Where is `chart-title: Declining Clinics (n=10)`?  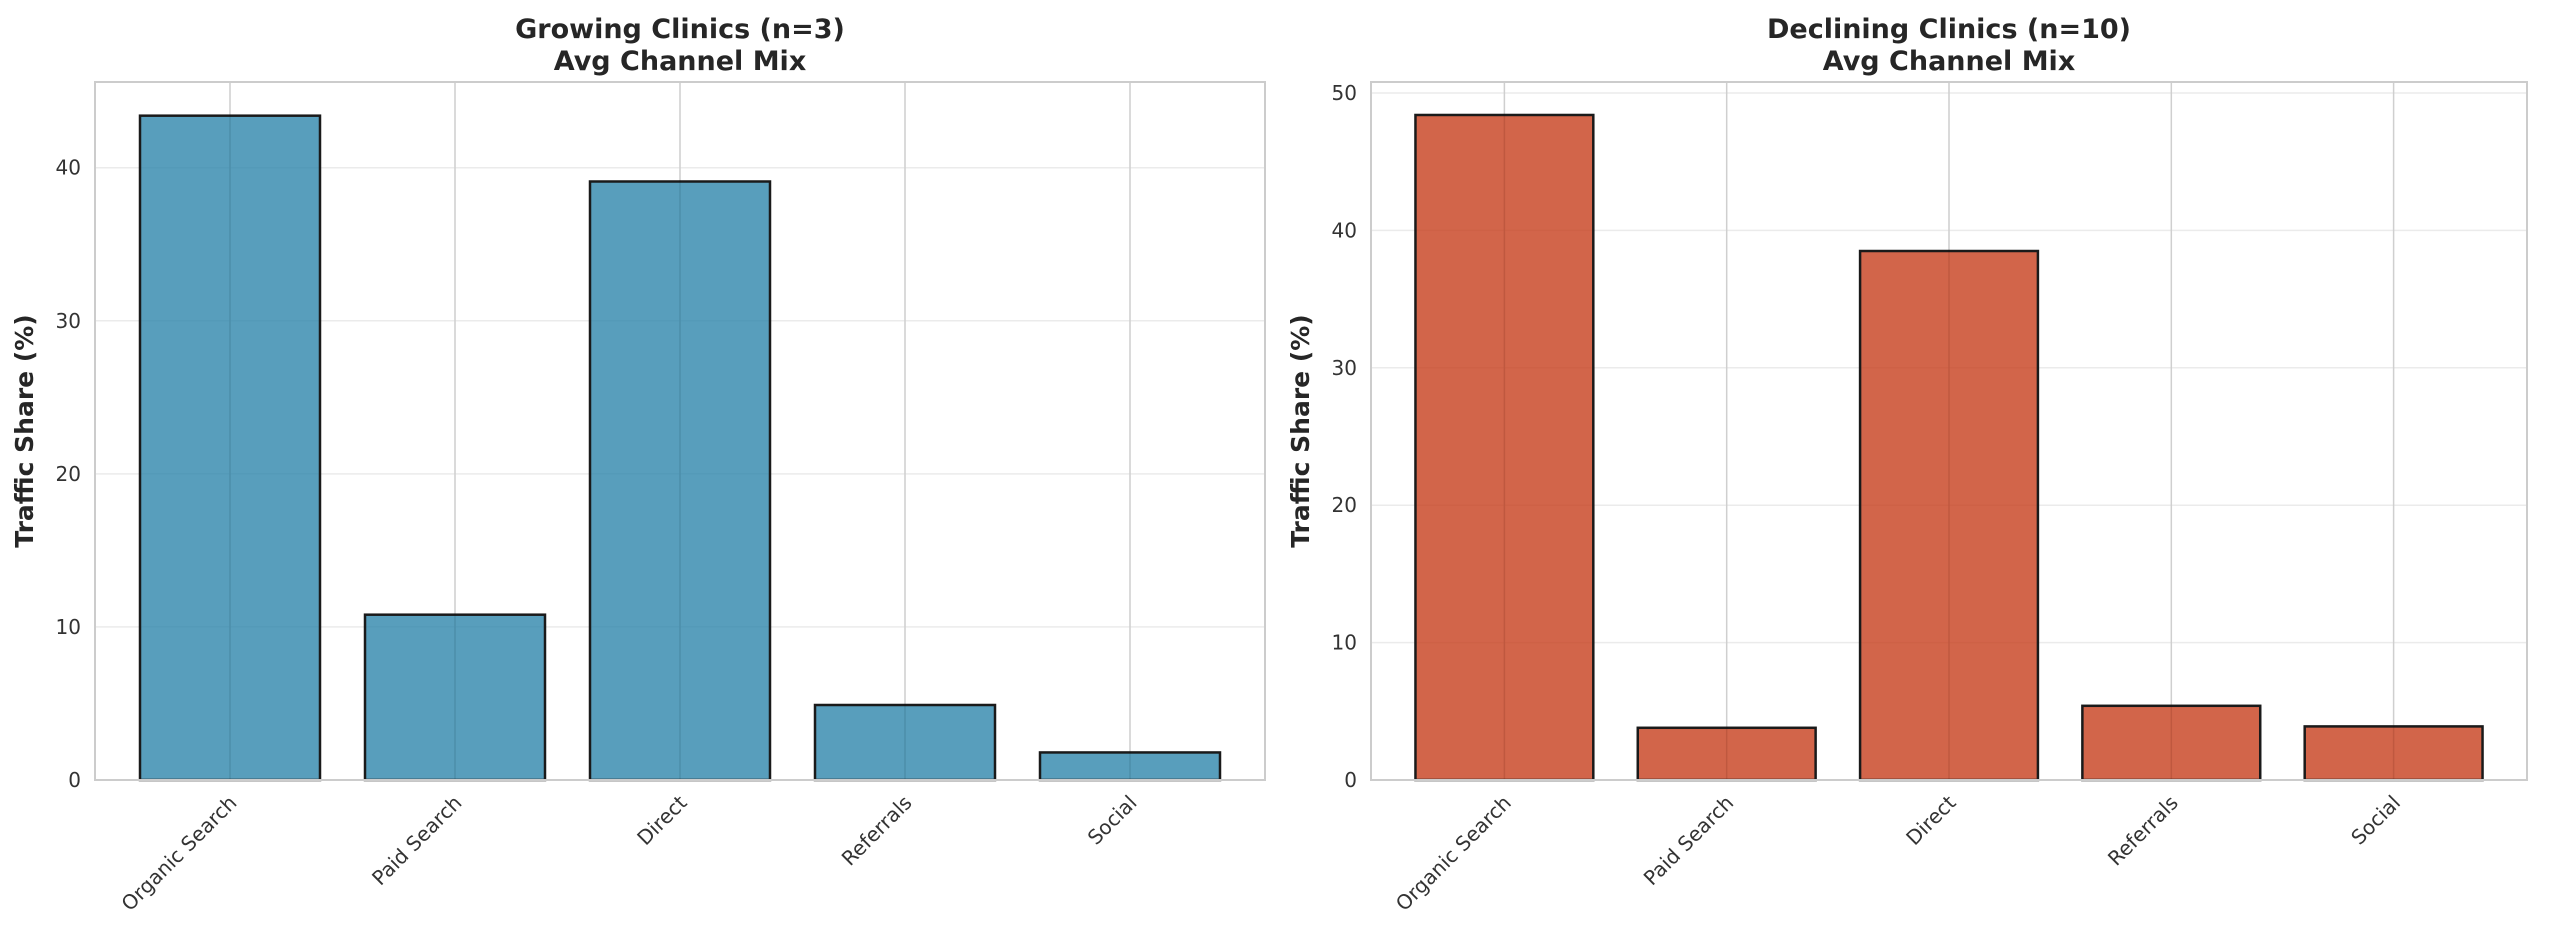 chart-title: Declining Clinics (n=10) is located at coordinates (1949, 29).